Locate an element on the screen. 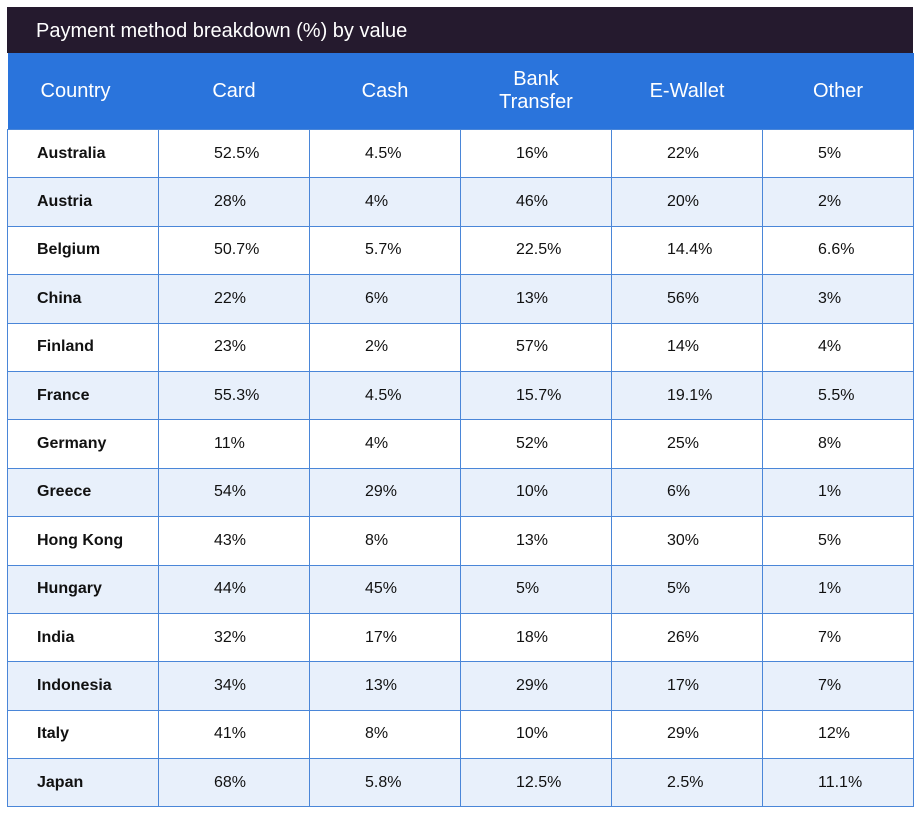 This screenshot has height=829, width=921. column-header-cash: Cash is located at coordinates (385, 91).